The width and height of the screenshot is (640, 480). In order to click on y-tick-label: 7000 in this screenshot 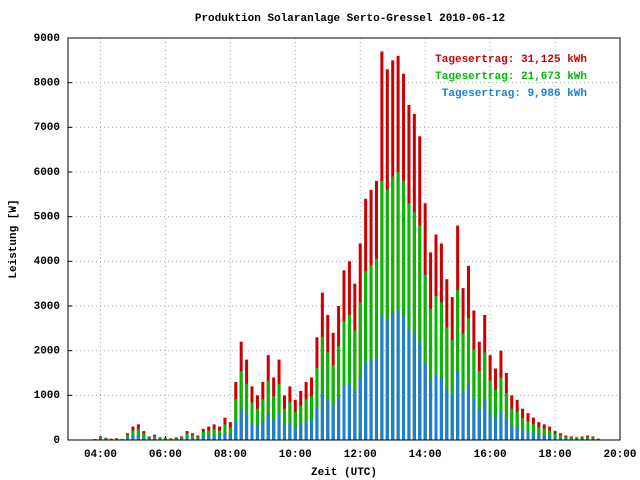, I will do `click(47, 128)`.